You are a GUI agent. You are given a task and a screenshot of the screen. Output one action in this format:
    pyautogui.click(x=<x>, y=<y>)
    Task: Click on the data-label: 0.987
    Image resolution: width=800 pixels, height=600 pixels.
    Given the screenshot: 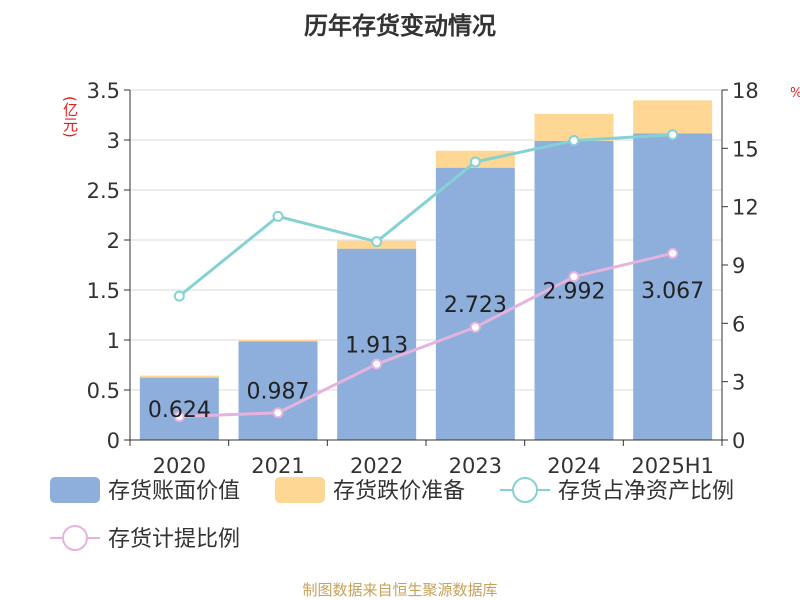 What is the action you would take?
    pyautogui.click(x=278, y=392)
    